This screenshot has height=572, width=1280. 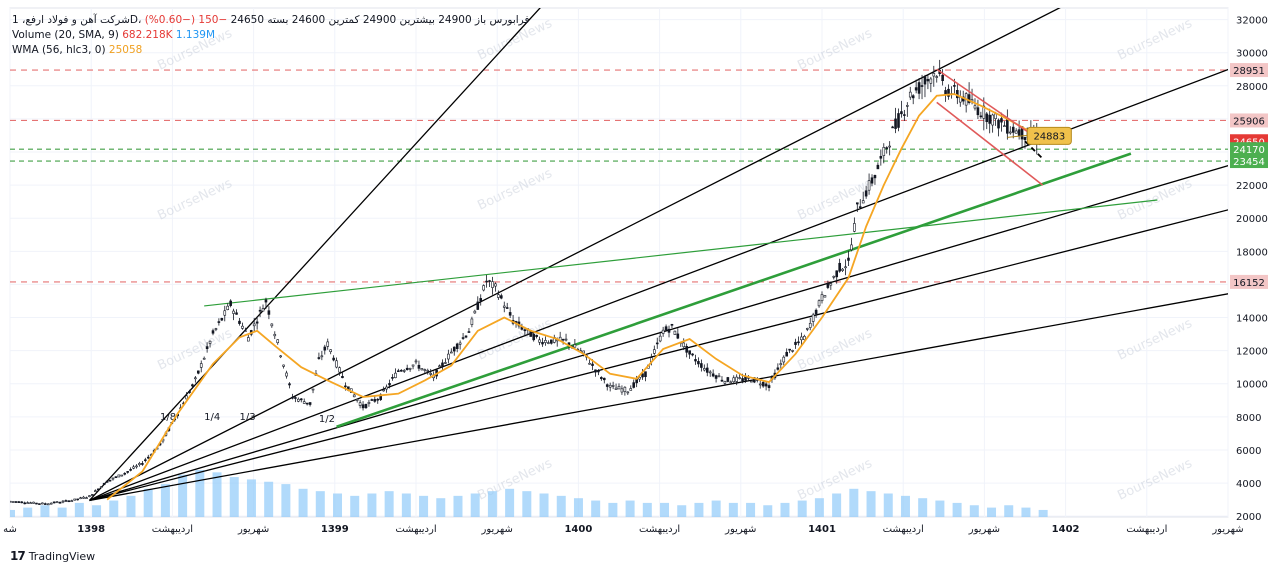 What do you see at coordinates (327, 419) in the screenshot?
I see `fan-ratio-label: 1/2` at bounding box center [327, 419].